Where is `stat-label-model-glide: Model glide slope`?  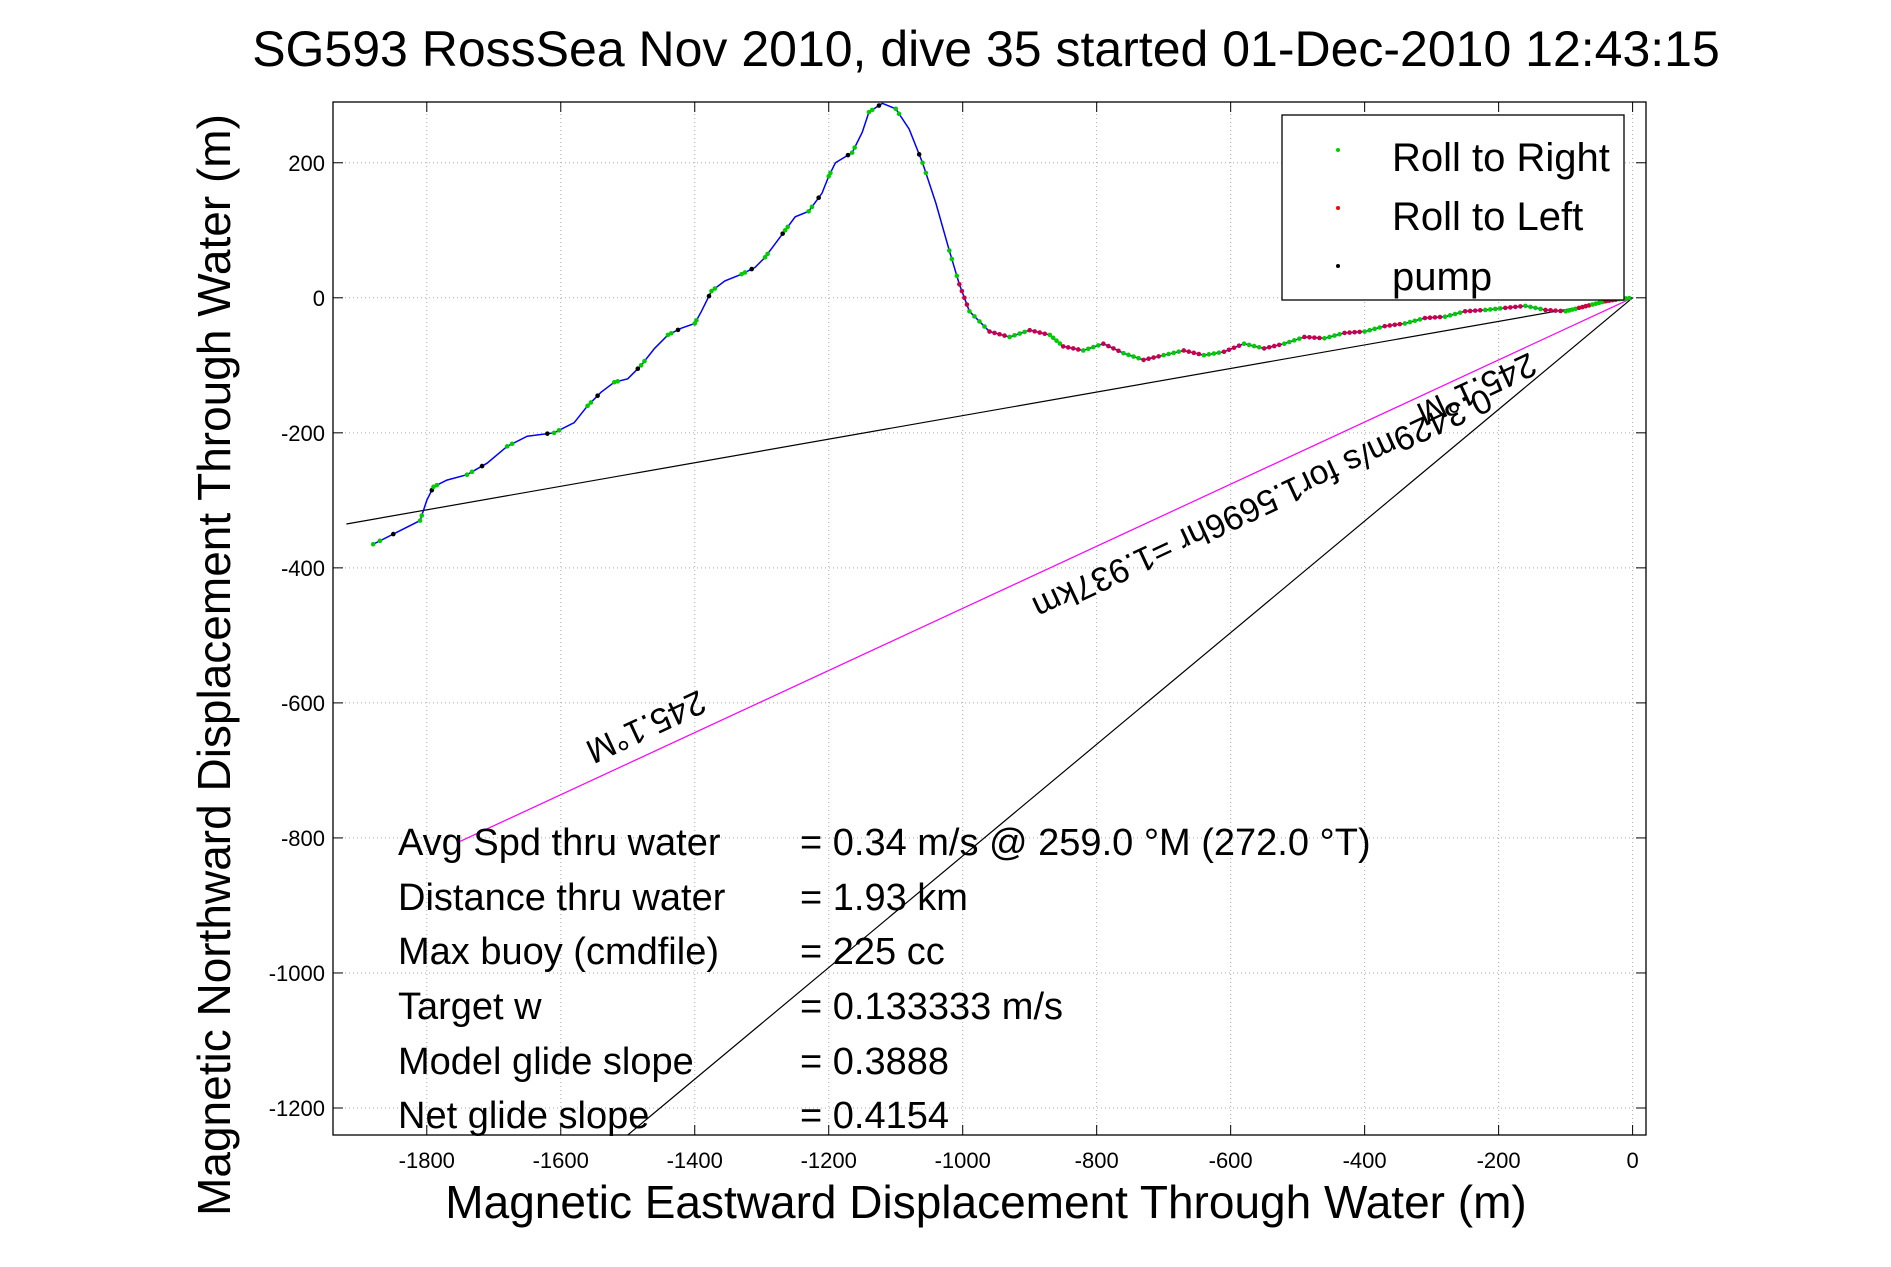
stat-label-model-glide: Model glide slope is located at coordinates (546, 1062).